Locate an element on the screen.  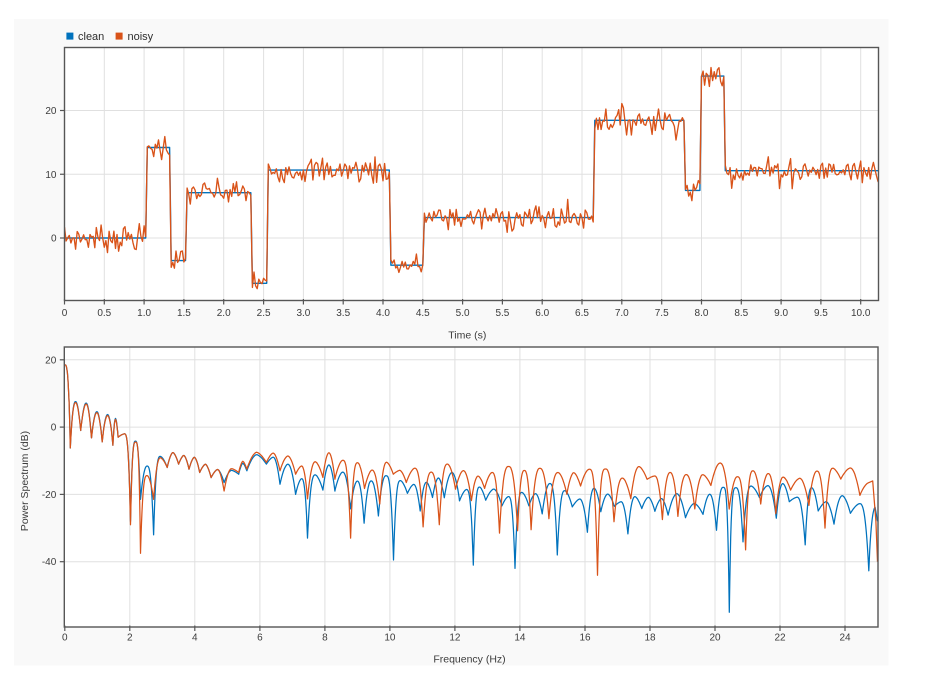
svg-text: 7.0 is located at coordinates (622, 313).